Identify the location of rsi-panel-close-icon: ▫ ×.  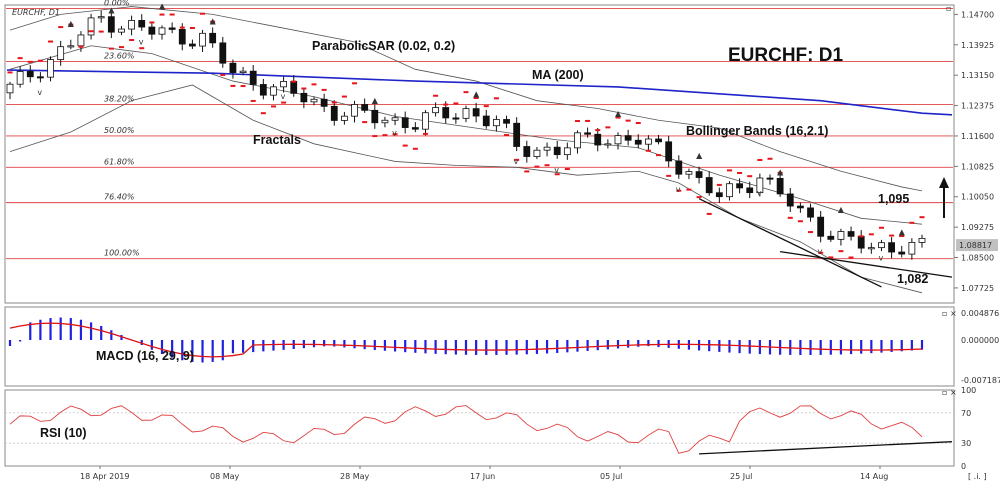
(949, 392).